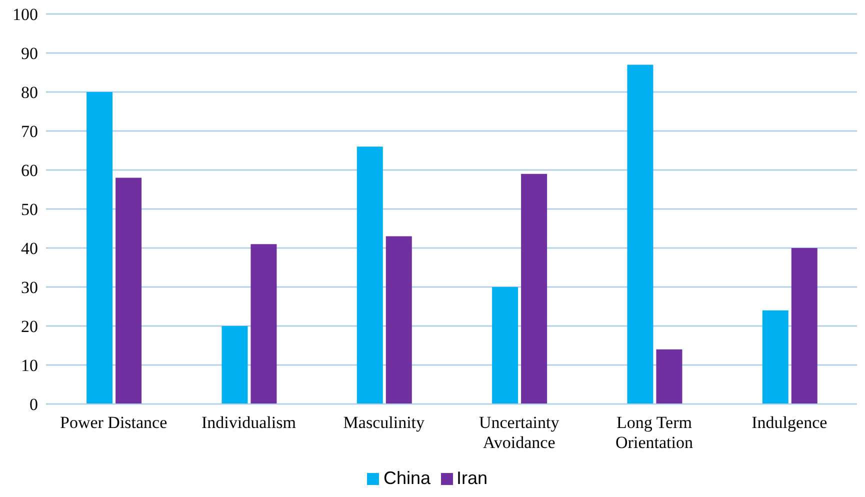 The width and height of the screenshot is (865, 497). What do you see at coordinates (655, 432) in the screenshot?
I see `x-tick-label: Long Term Orientation` at bounding box center [655, 432].